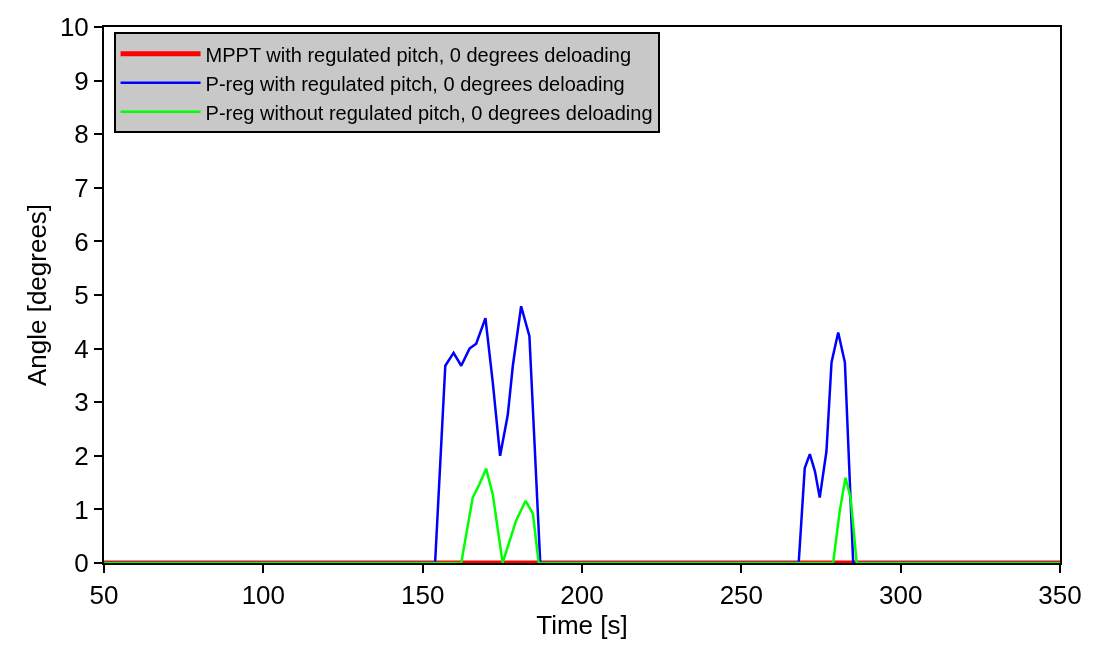 The height and width of the screenshot is (647, 1094). Describe the element at coordinates (741, 595) in the screenshot. I see `x-tick-label: 250` at that location.